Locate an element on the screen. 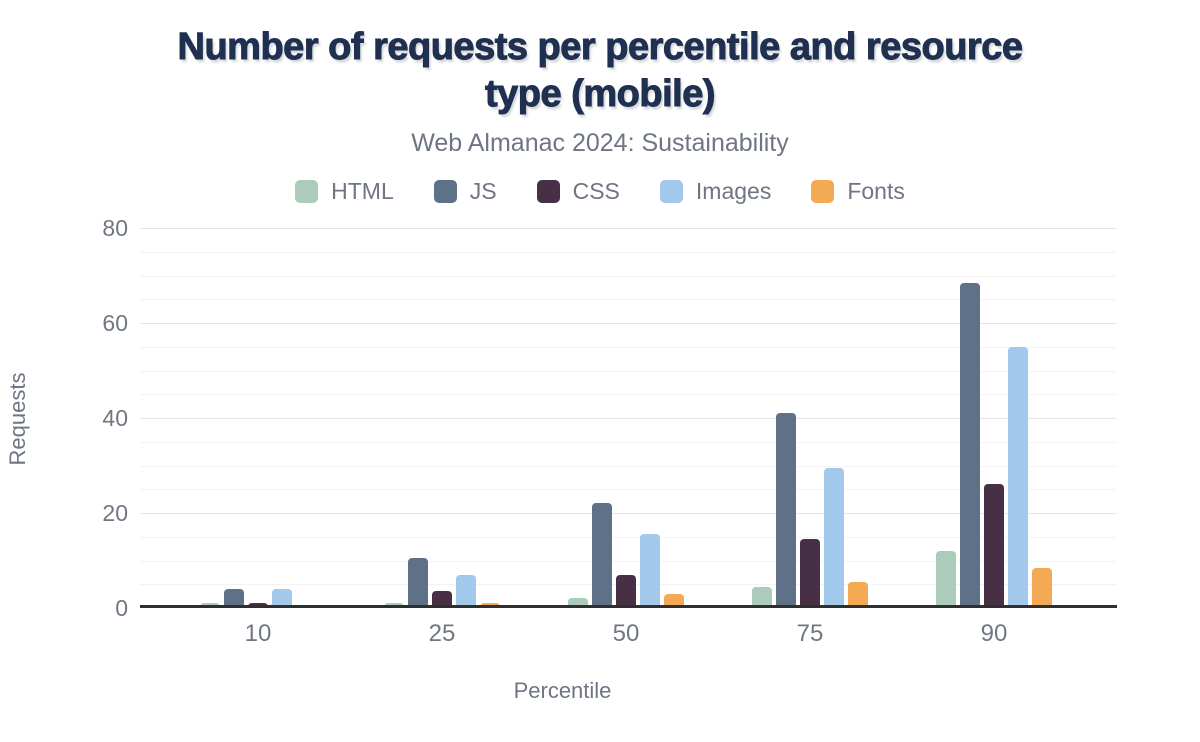 Image resolution: width=1200 pixels, height=742 pixels. bar-fonts-p50 is located at coordinates (674, 601).